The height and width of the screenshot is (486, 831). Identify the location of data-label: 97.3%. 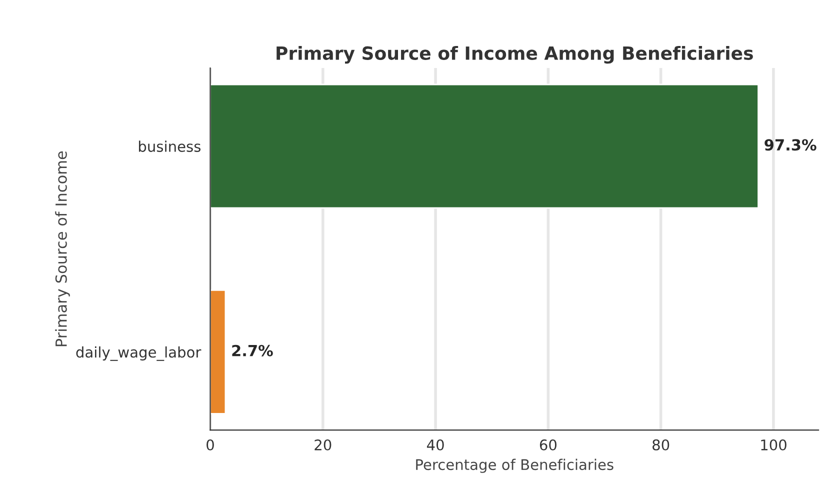
(790, 145).